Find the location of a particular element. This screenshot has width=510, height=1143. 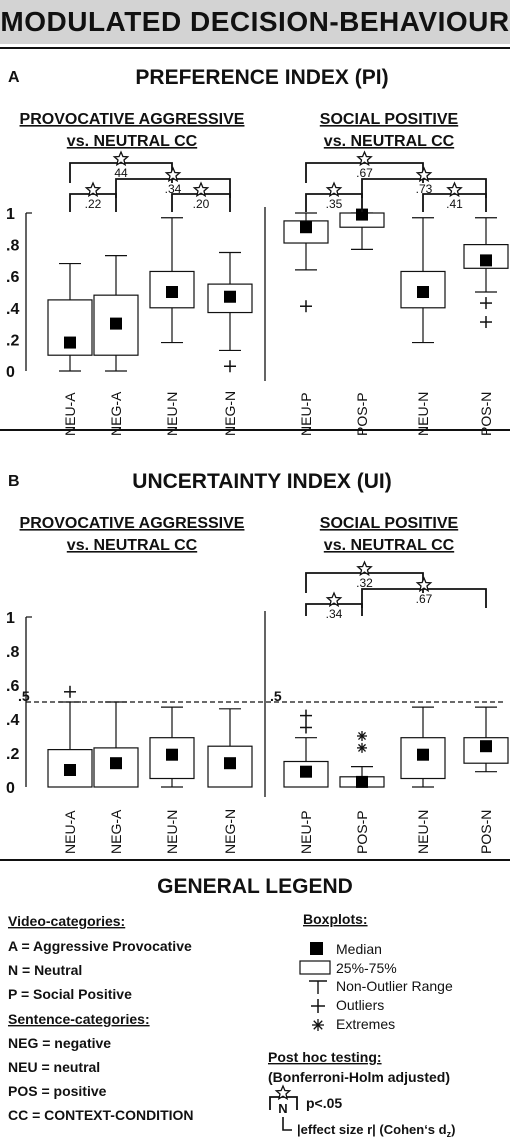

legend-posthoc-heading: Post hoc testing: is located at coordinates (325, 1057).